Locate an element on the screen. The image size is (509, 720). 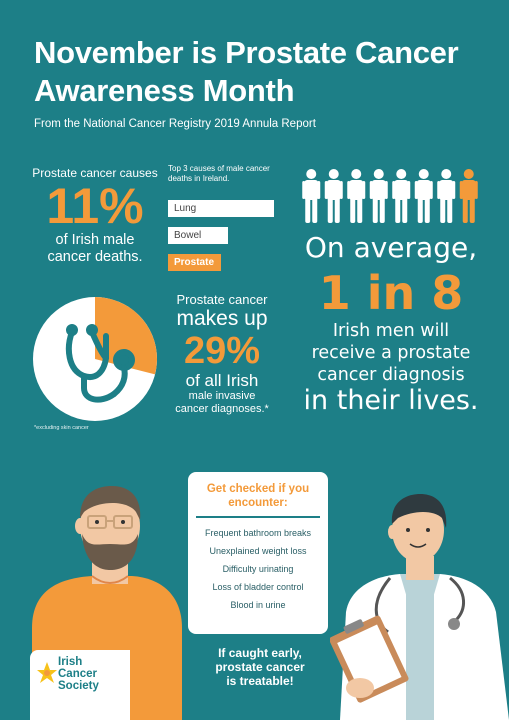
symptom-item: Difficulty urinating is located at coordinates (258, 568).